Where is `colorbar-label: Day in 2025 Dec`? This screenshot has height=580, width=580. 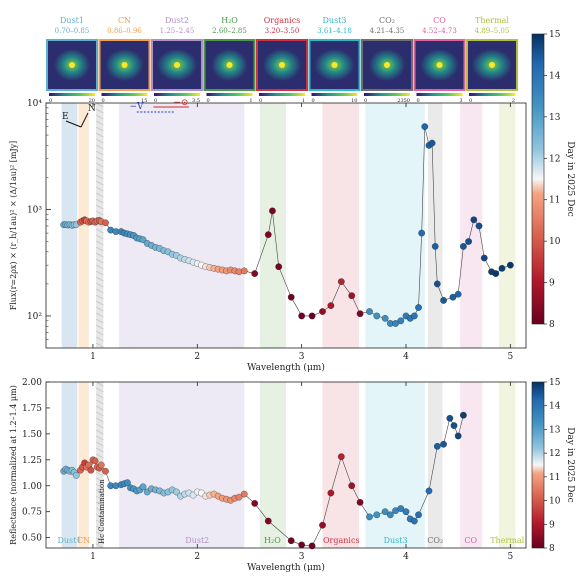 colorbar-label: Day in 2025 Dec is located at coordinates (570, 464).